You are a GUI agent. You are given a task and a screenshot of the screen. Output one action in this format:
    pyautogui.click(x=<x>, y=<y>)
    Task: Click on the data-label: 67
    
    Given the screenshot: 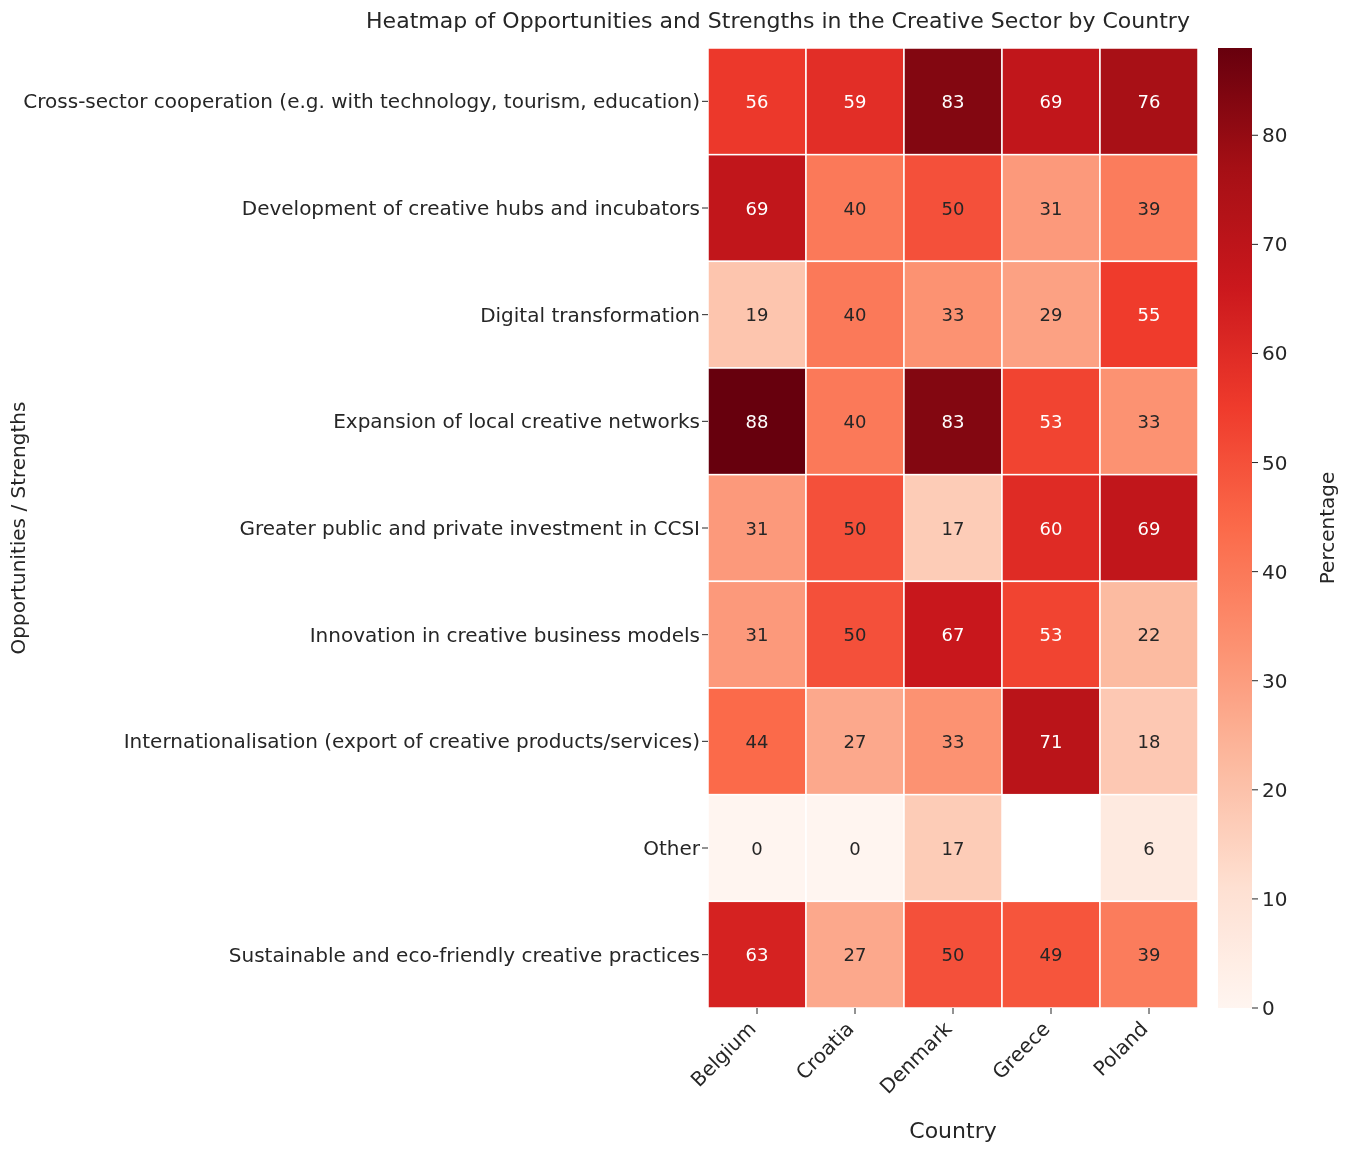 What is the action you would take?
    pyautogui.click(x=953, y=635)
    